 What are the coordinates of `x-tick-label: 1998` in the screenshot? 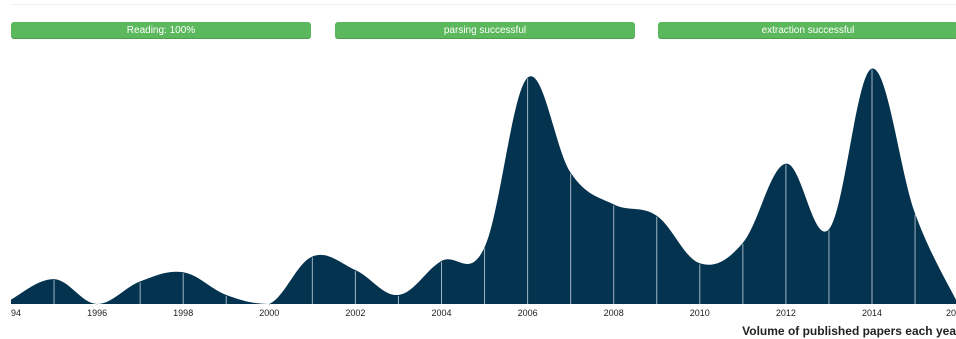 It's located at (183, 313).